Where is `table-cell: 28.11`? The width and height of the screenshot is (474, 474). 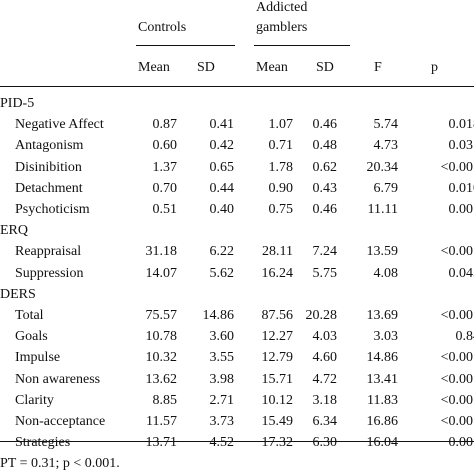
table-cell: 28.11 is located at coordinates (277, 252).